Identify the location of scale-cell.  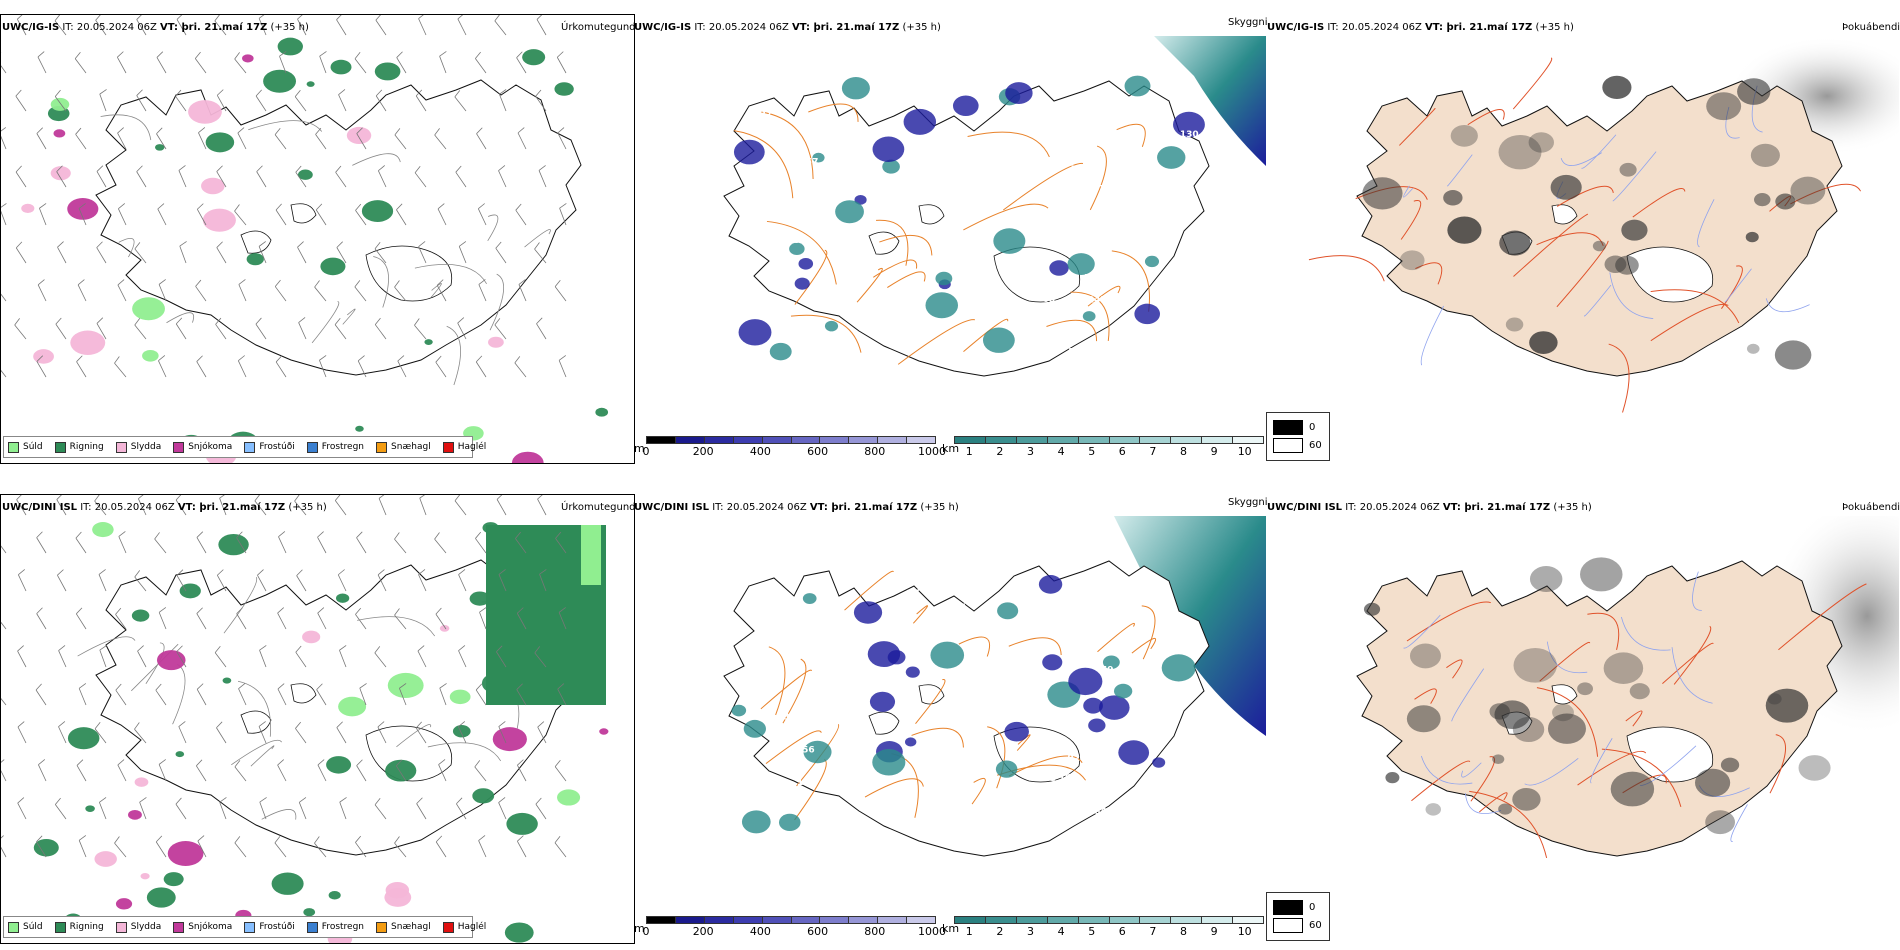
(719, 440).